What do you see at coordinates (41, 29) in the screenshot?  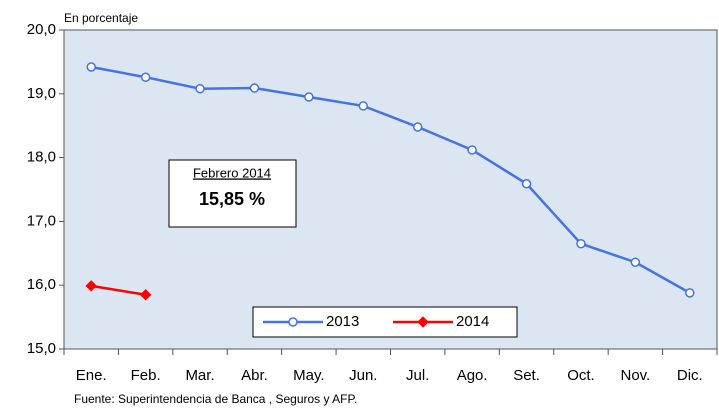 I see `y-tick-label: 20,0` at bounding box center [41, 29].